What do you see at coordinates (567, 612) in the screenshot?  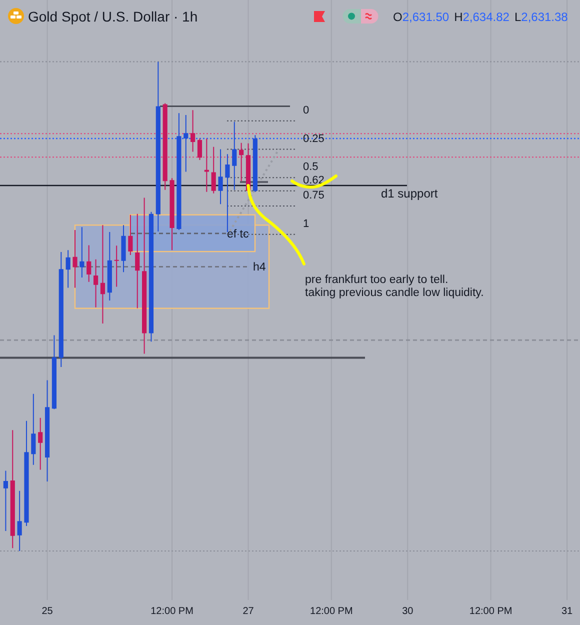 I see `x-tick-label: 31` at bounding box center [567, 612].